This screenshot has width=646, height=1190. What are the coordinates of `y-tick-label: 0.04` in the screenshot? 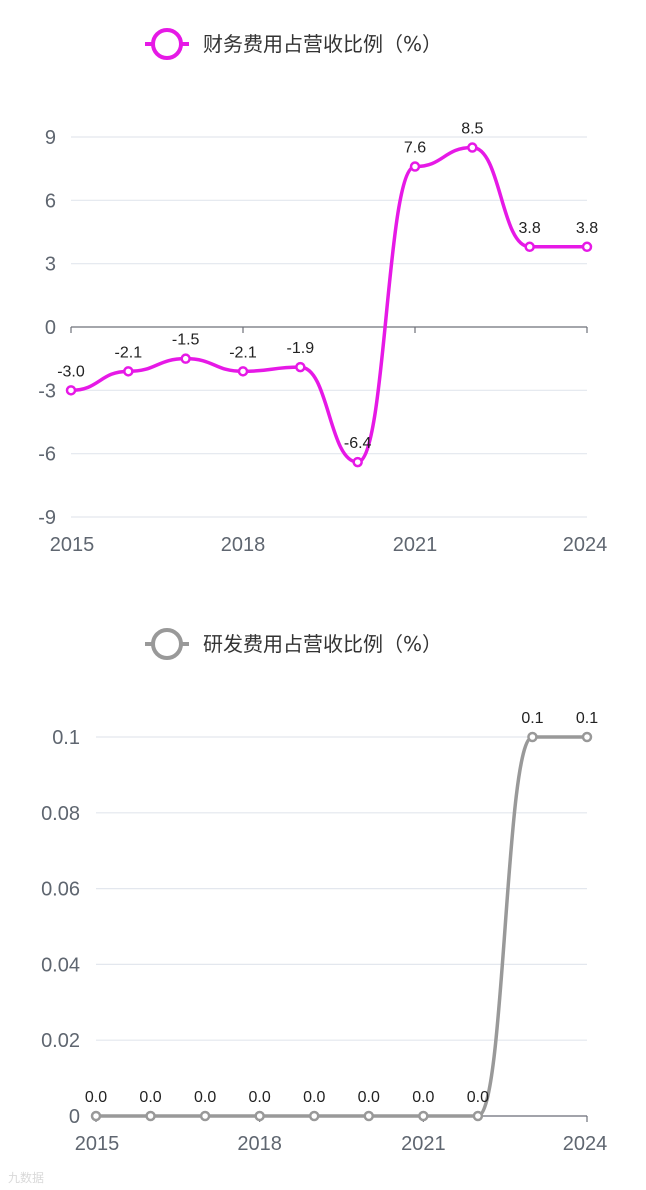 It's located at (60, 965).